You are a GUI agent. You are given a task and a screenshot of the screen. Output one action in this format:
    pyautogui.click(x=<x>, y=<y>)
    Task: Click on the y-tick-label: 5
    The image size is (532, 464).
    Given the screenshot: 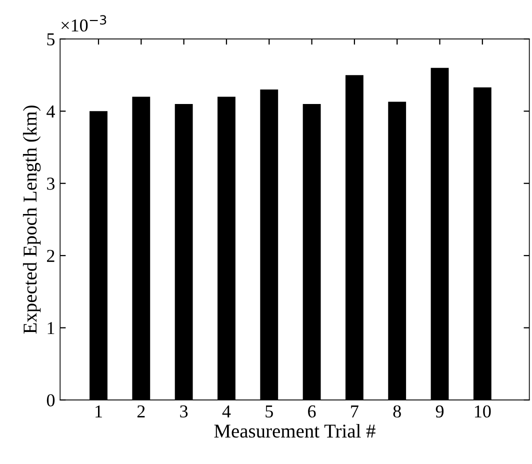 What is the action you would take?
    pyautogui.click(x=51, y=39)
    